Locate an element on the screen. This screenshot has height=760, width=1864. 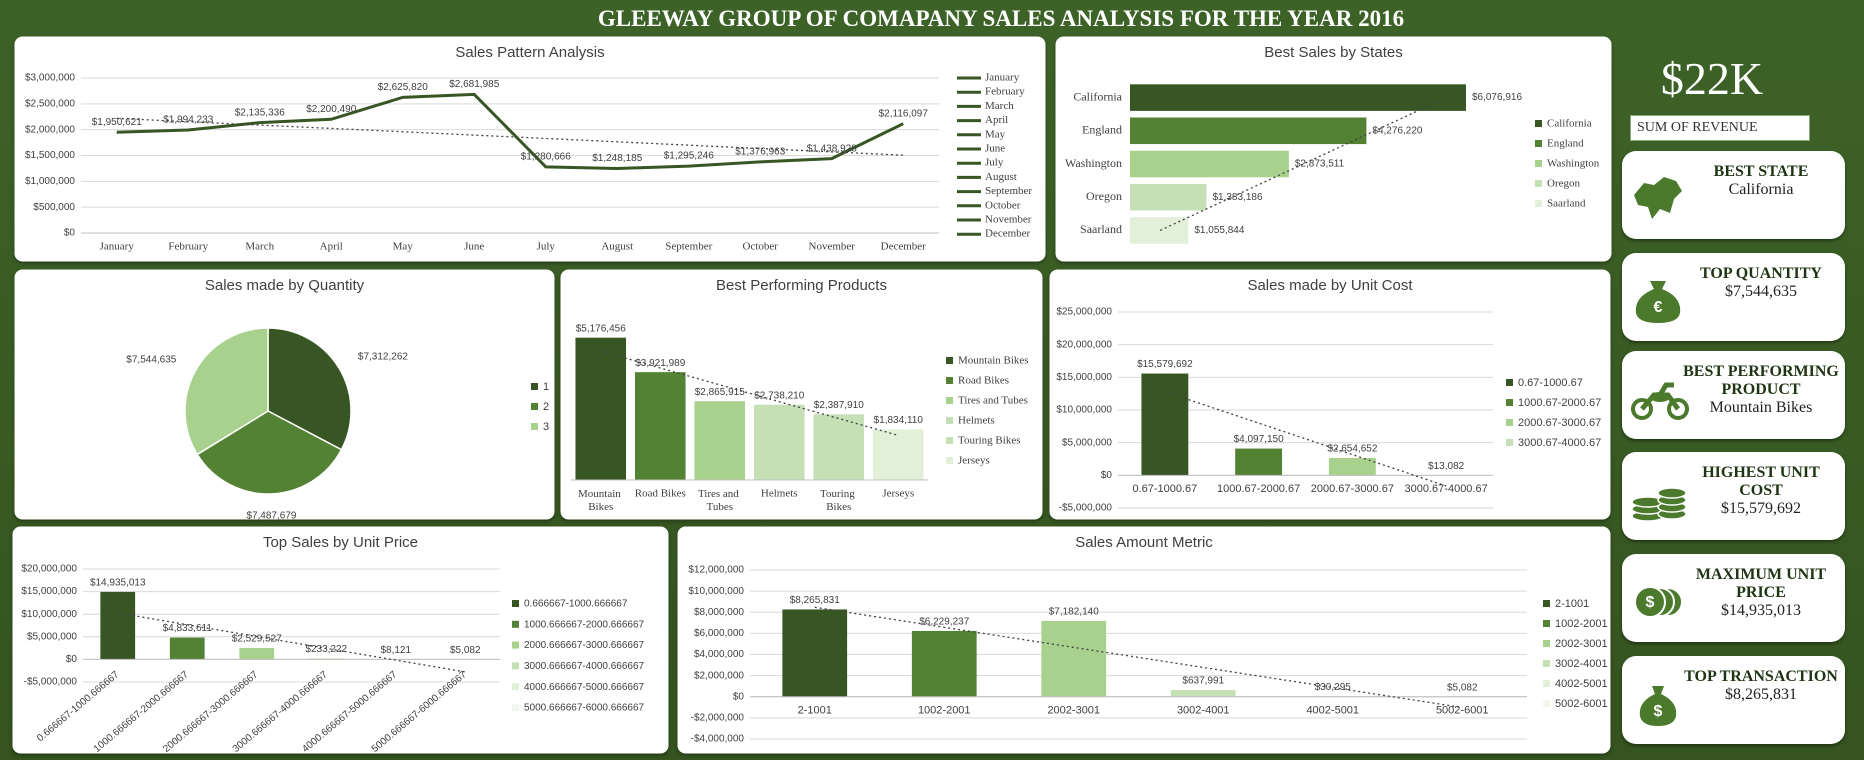
data-label: $1,055,844 is located at coordinates (1219, 230).